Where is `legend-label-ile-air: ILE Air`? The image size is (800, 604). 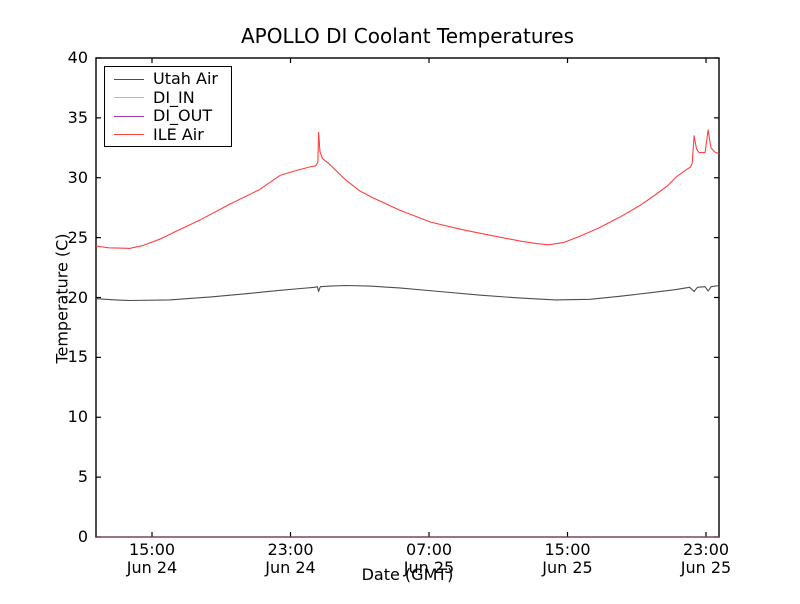 legend-label-ile-air: ILE Air is located at coordinates (178, 134).